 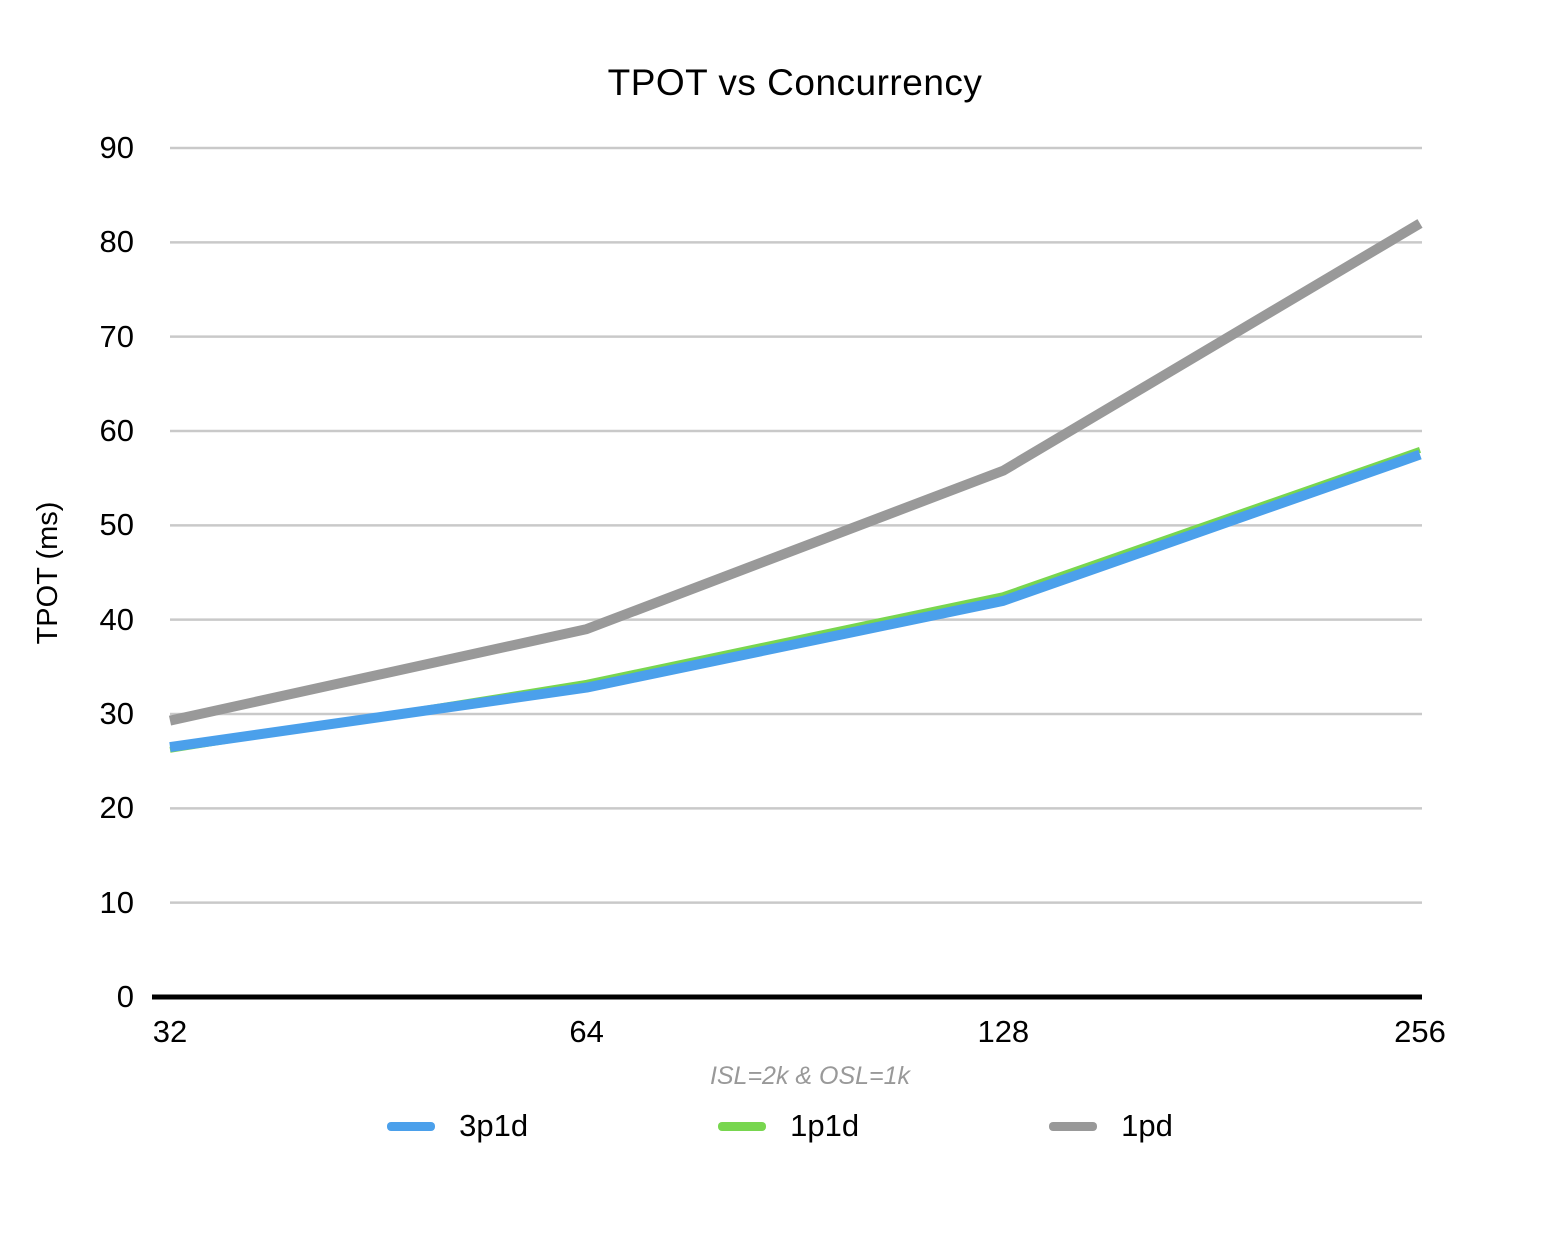 I want to click on chart-title: TPOT vs Concurrency, so click(x=795, y=82).